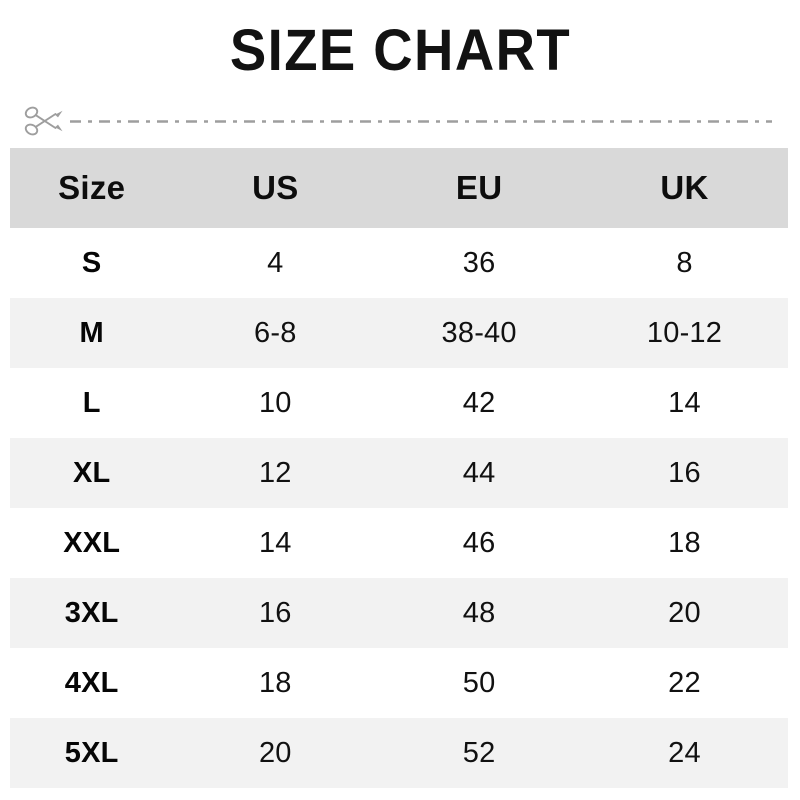 The height and width of the screenshot is (800, 800). I want to click on table-row: S 4 36 8, so click(399, 263).